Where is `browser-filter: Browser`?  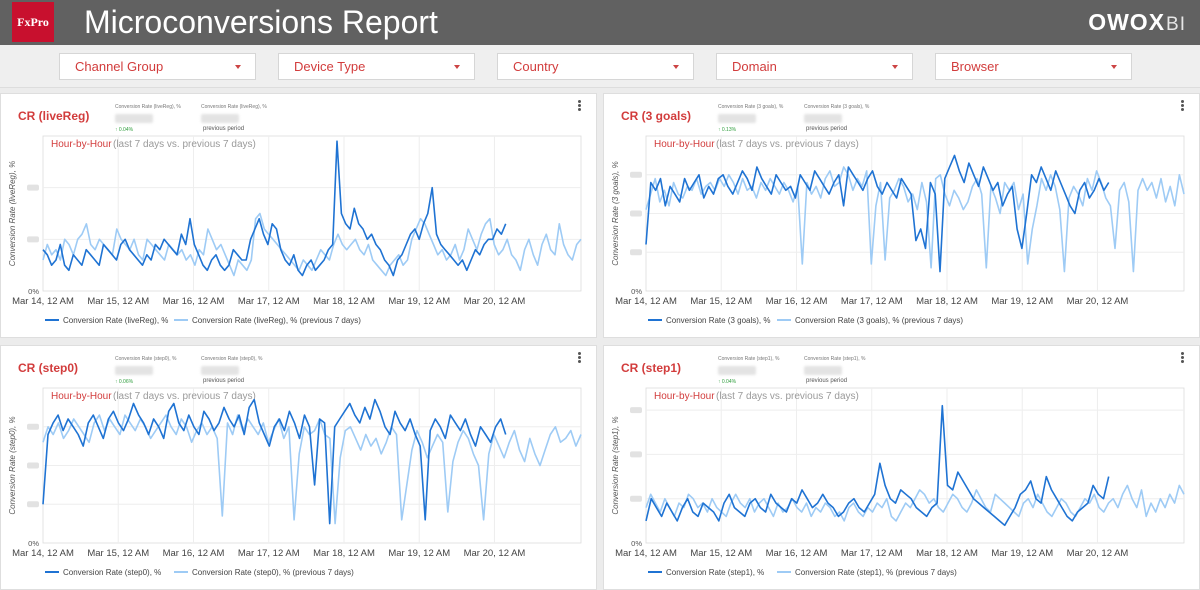 browser-filter: Browser is located at coordinates (1033, 66).